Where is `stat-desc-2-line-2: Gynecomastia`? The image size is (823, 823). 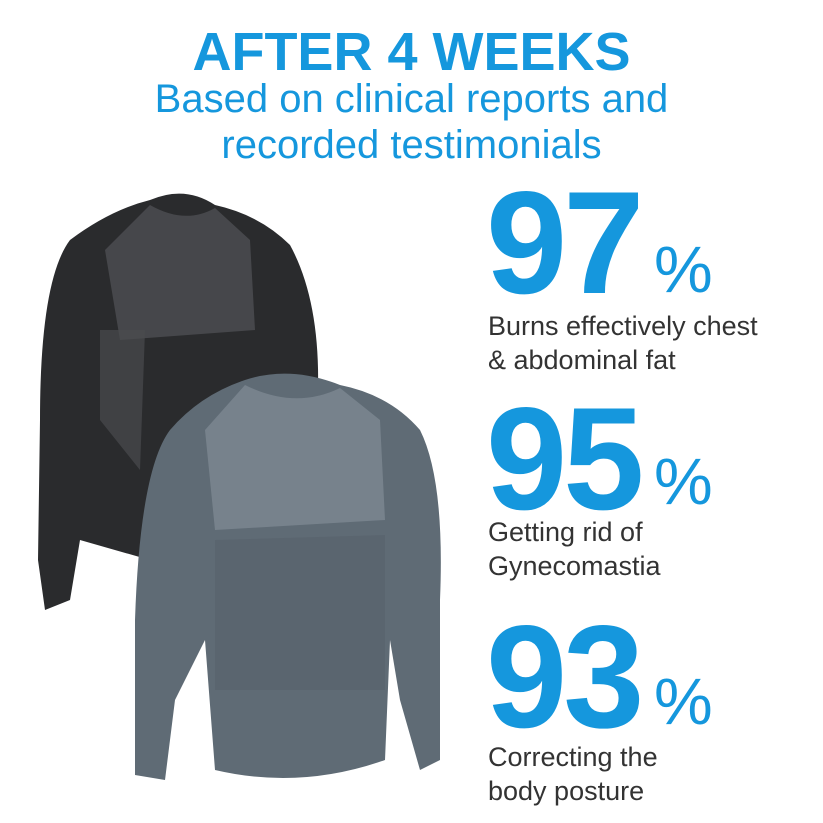
stat-desc-2-line-2: Gynecomastia is located at coordinates (574, 566).